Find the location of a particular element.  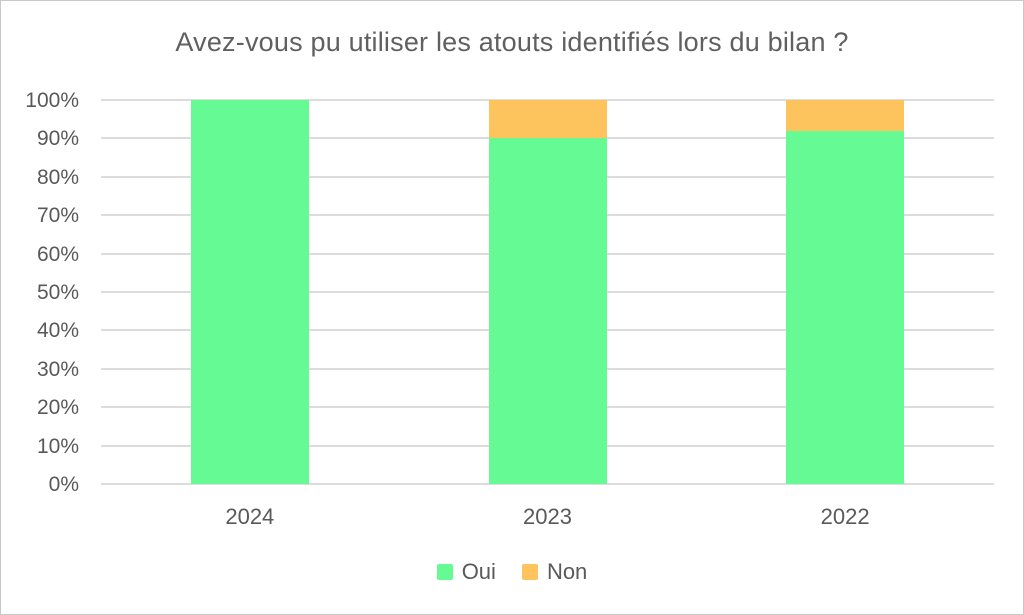

y-axis-tick-label: 60% is located at coordinates (57, 254).